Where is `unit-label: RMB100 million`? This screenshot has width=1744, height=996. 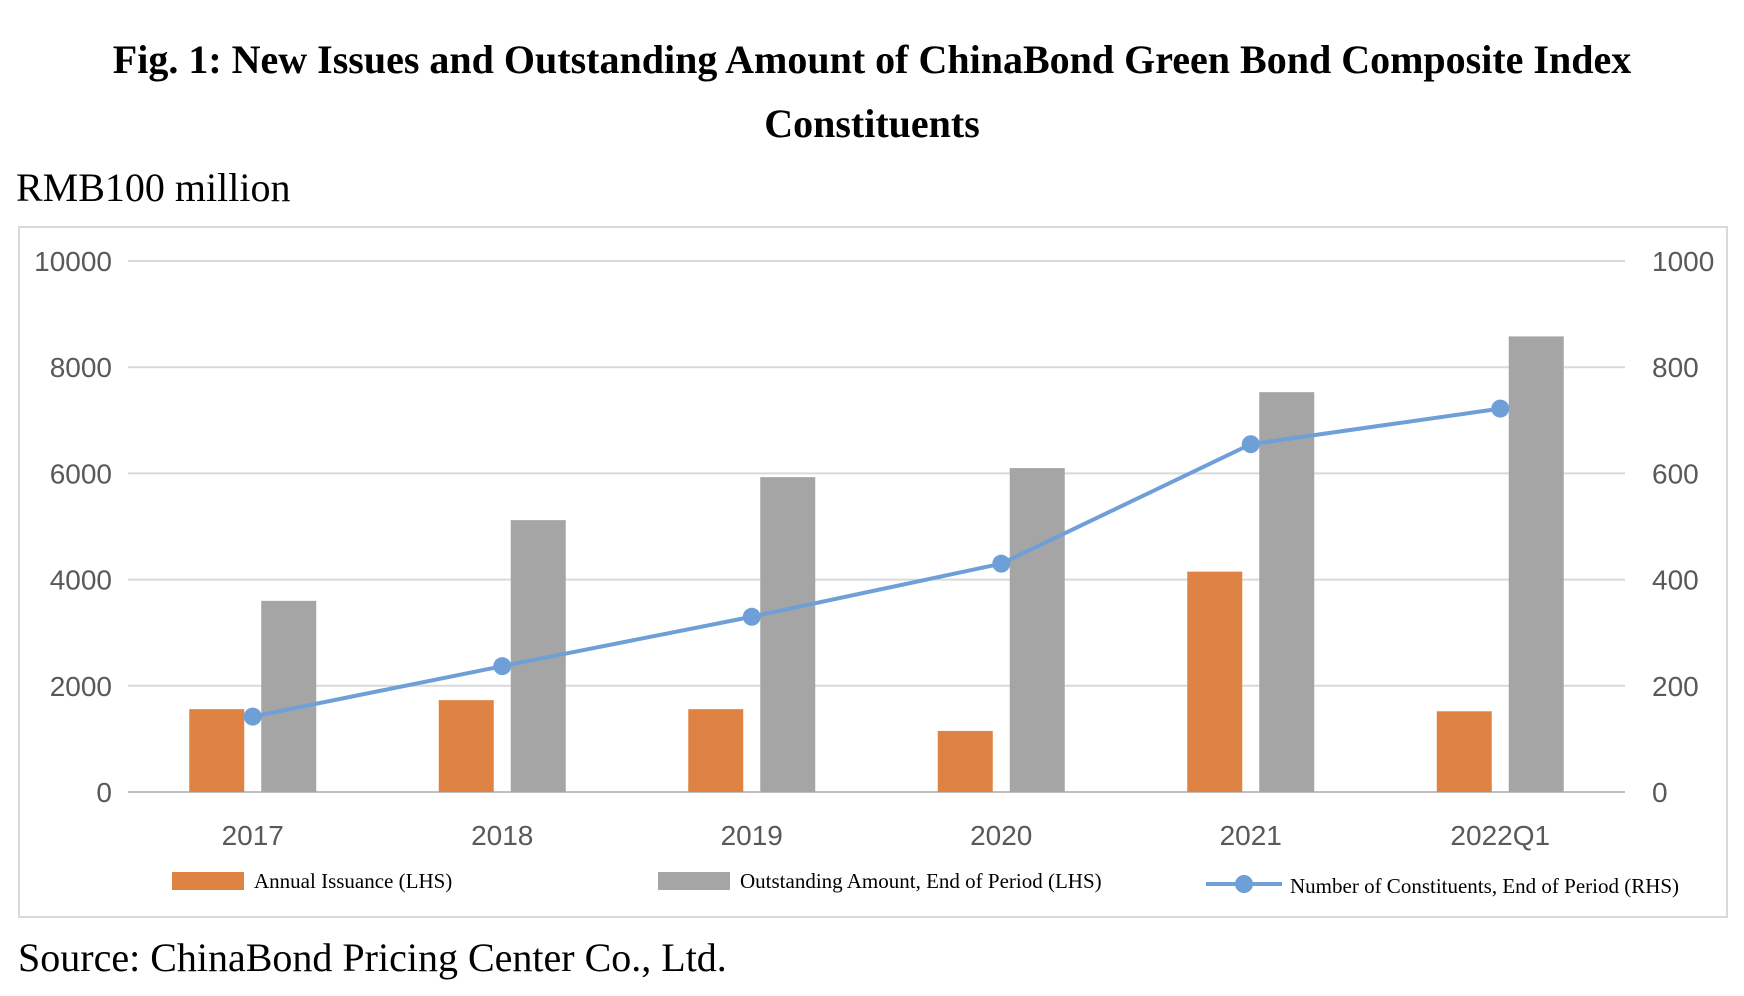
unit-label: RMB100 million is located at coordinates (153, 187).